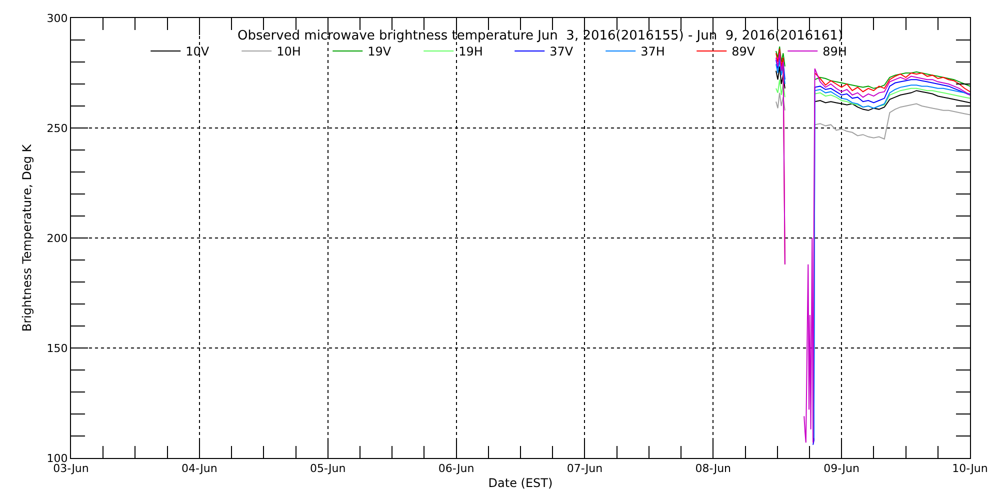  I want to click on y-tick-label: 100, so click(57, 458).